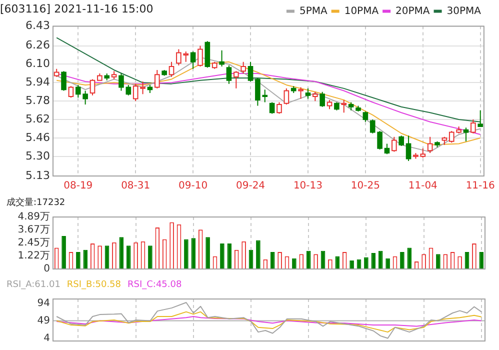 The width and height of the screenshot is (499, 350). What do you see at coordinates (34, 230) in the screenshot?
I see `y-tick-label: 3.67万` at bounding box center [34, 230].